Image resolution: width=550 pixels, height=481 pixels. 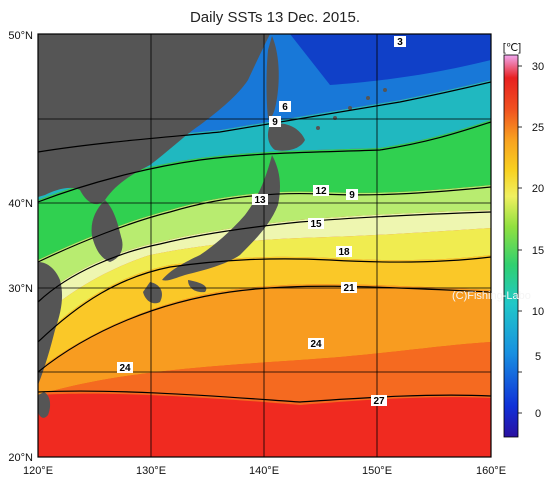 What do you see at coordinates (512, 48) in the screenshot?
I see `colorbar-unit: [℃]` at bounding box center [512, 48].